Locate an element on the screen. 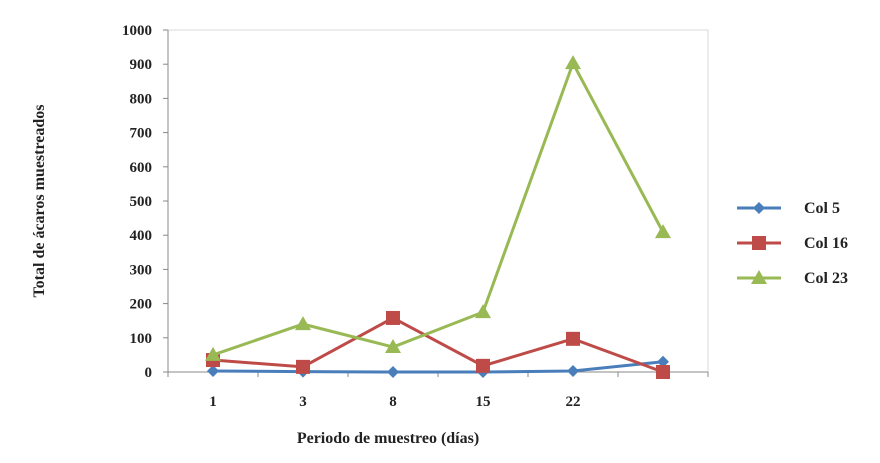  x-axis-title: Periodo de muestreo (días) is located at coordinates (388, 438).